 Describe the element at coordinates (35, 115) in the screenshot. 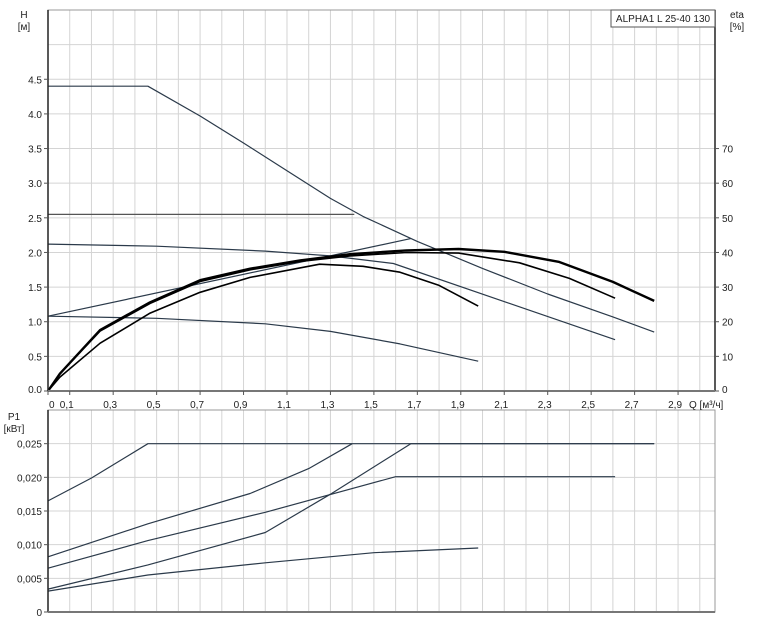

I see `y-tick-label: 4.0` at that location.